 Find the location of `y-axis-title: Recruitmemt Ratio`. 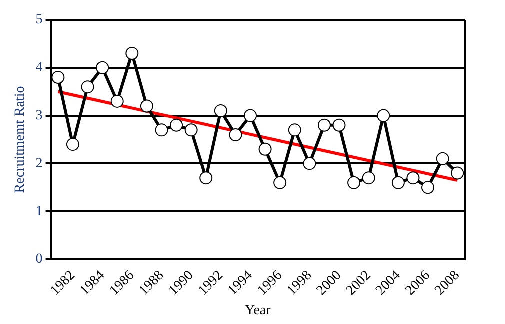

y-axis-title: Recruitmemt Ratio is located at coordinates (20, 140).